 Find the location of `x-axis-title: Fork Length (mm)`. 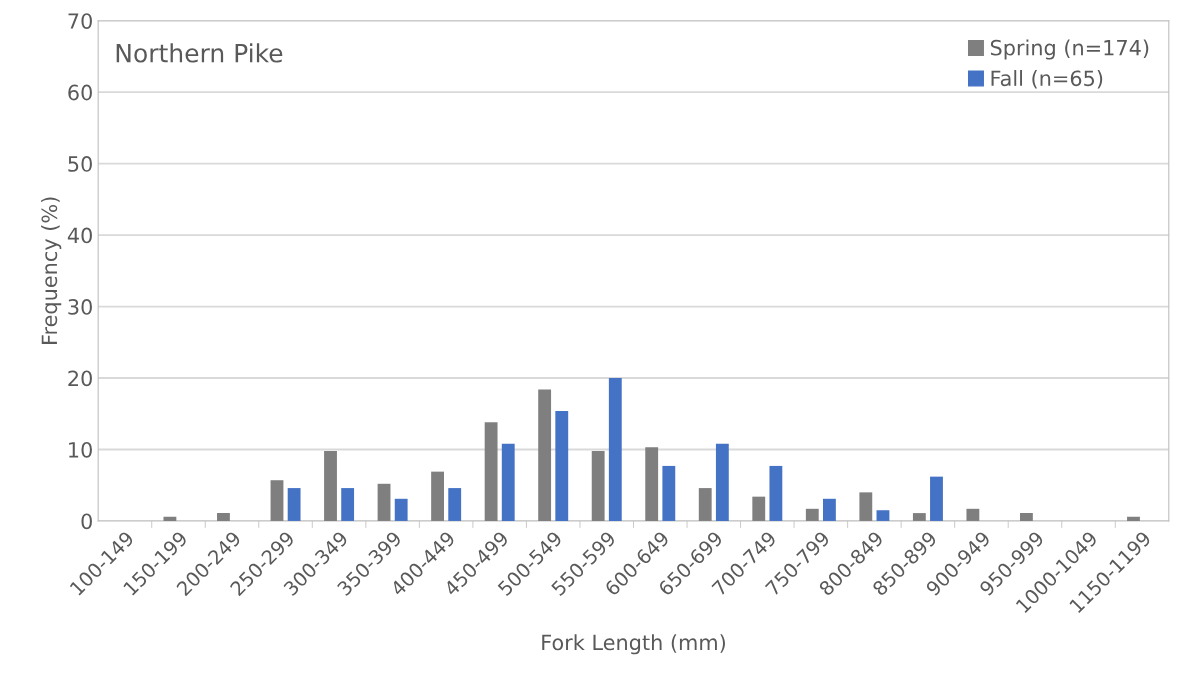

x-axis-title: Fork Length (mm) is located at coordinates (633, 644).